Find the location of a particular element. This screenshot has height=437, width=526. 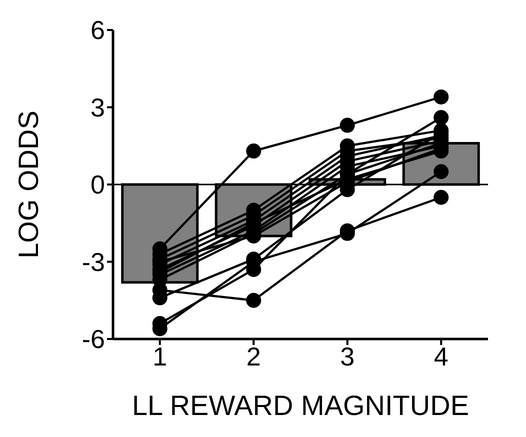

x-tick-label: 2 is located at coordinates (253, 356).